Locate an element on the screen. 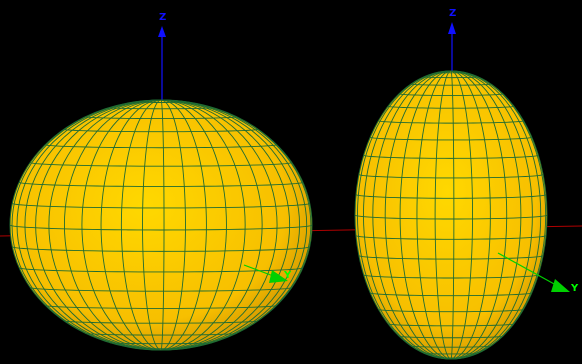 The image size is (582, 364). left-z-axis-arrowhead is located at coordinates (162, 31).